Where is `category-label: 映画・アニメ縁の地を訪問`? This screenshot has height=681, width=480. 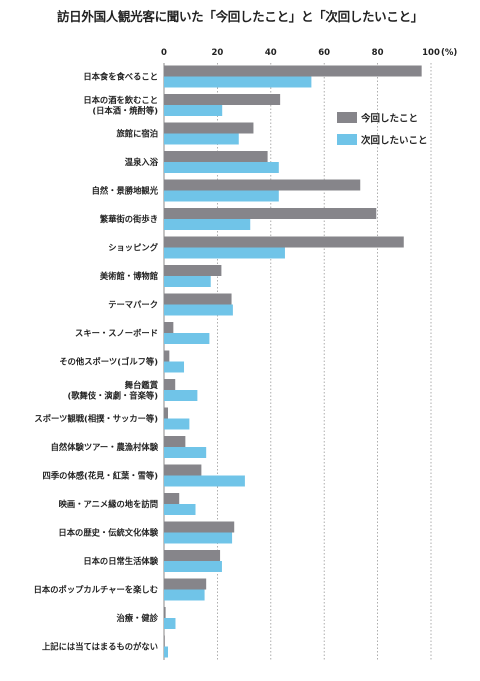 category-label: 映画・アニメ縁の地を訪問 is located at coordinates (108, 504).